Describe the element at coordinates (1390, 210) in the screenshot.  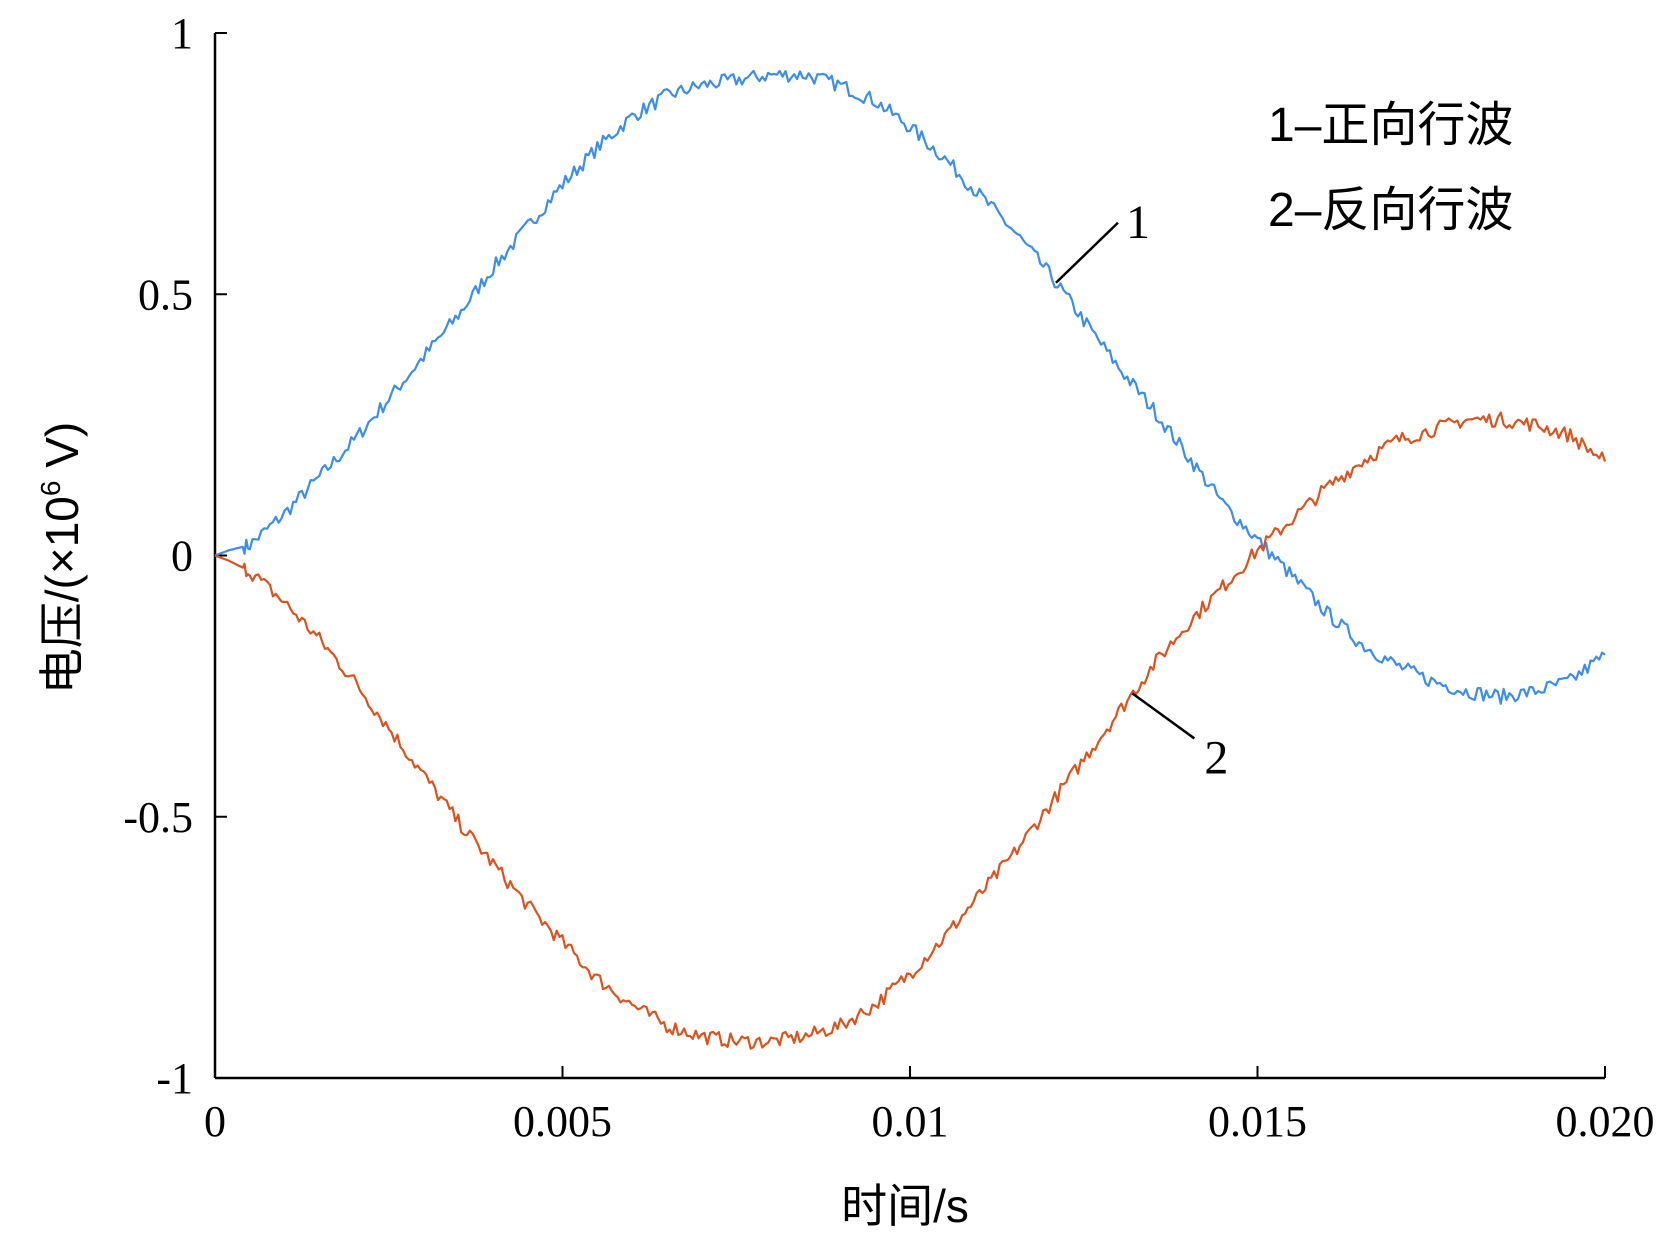
I see `legend-entry-2: 2–反向行波` at that location.